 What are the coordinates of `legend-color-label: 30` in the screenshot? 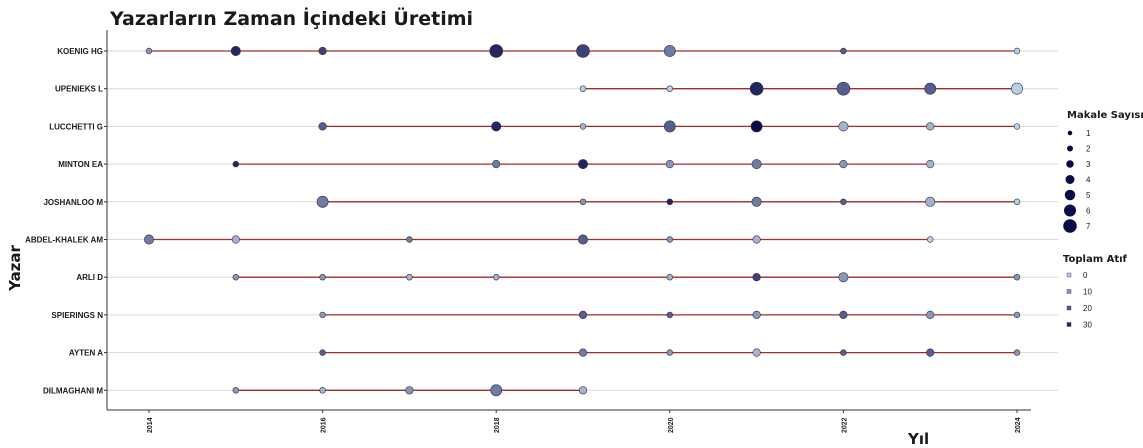 It's located at (1087, 325).